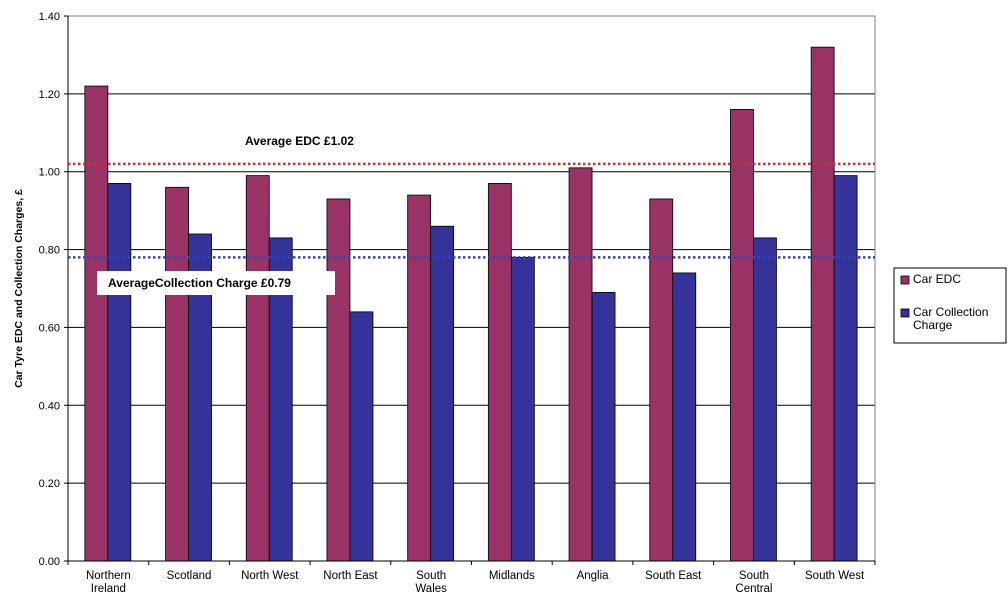 The image size is (1008, 605). Describe the element at coordinates (299, 141) in the screenshot. I see `average-edc-label: Average EDC £1.02` at that location.